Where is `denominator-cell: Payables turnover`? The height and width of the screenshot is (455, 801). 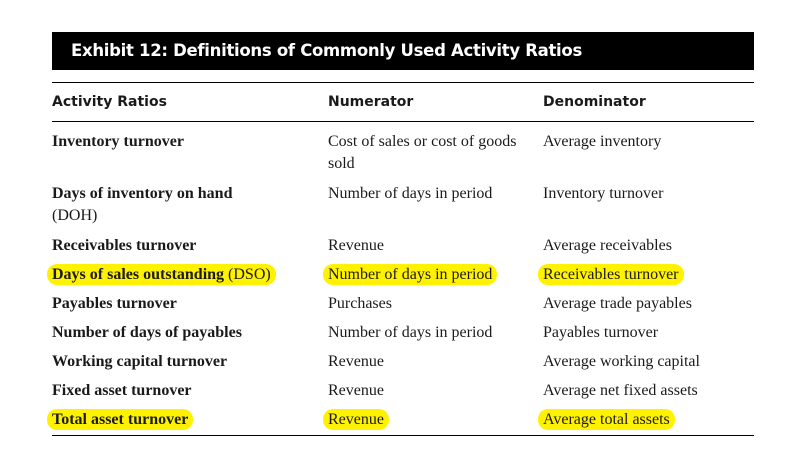 denominator-cell: Payables turnover is located at coordinates (648, 333).